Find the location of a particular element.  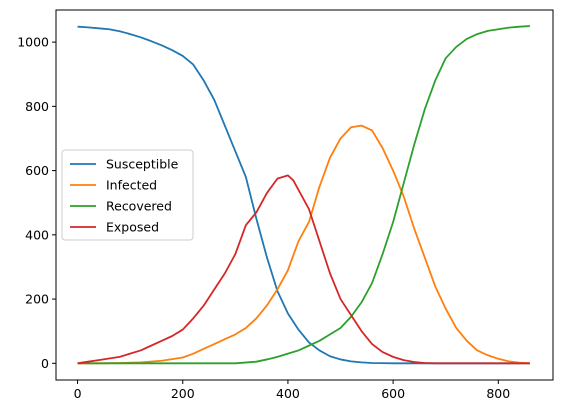

y-tick-label: 1000 is located at coordinates (33, 42).